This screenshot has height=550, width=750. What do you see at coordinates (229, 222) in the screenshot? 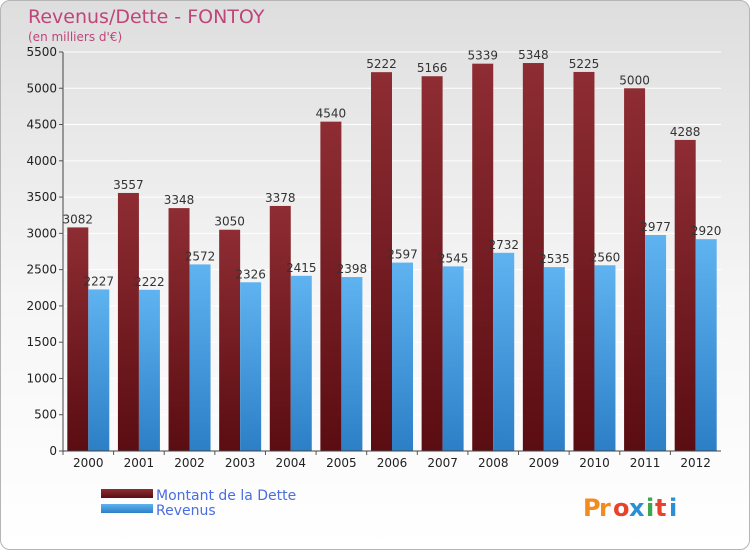
I see `value-label: 3050` at bounding box center [229, 222].